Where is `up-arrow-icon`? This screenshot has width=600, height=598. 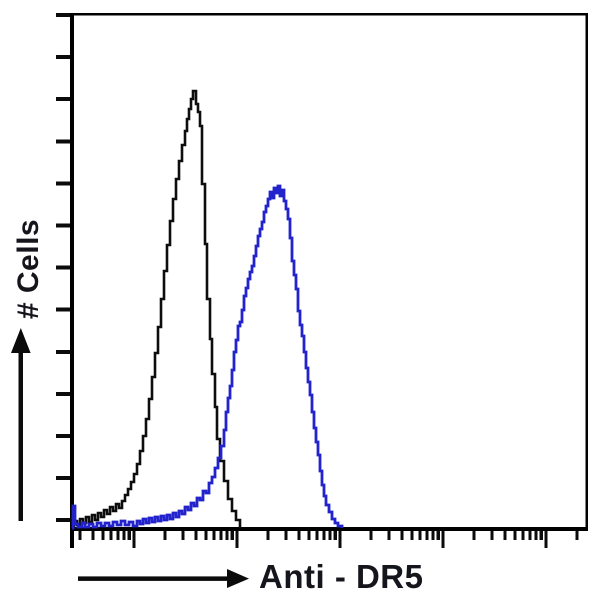
up-arrow-icon is located at coordinates (21, 424).